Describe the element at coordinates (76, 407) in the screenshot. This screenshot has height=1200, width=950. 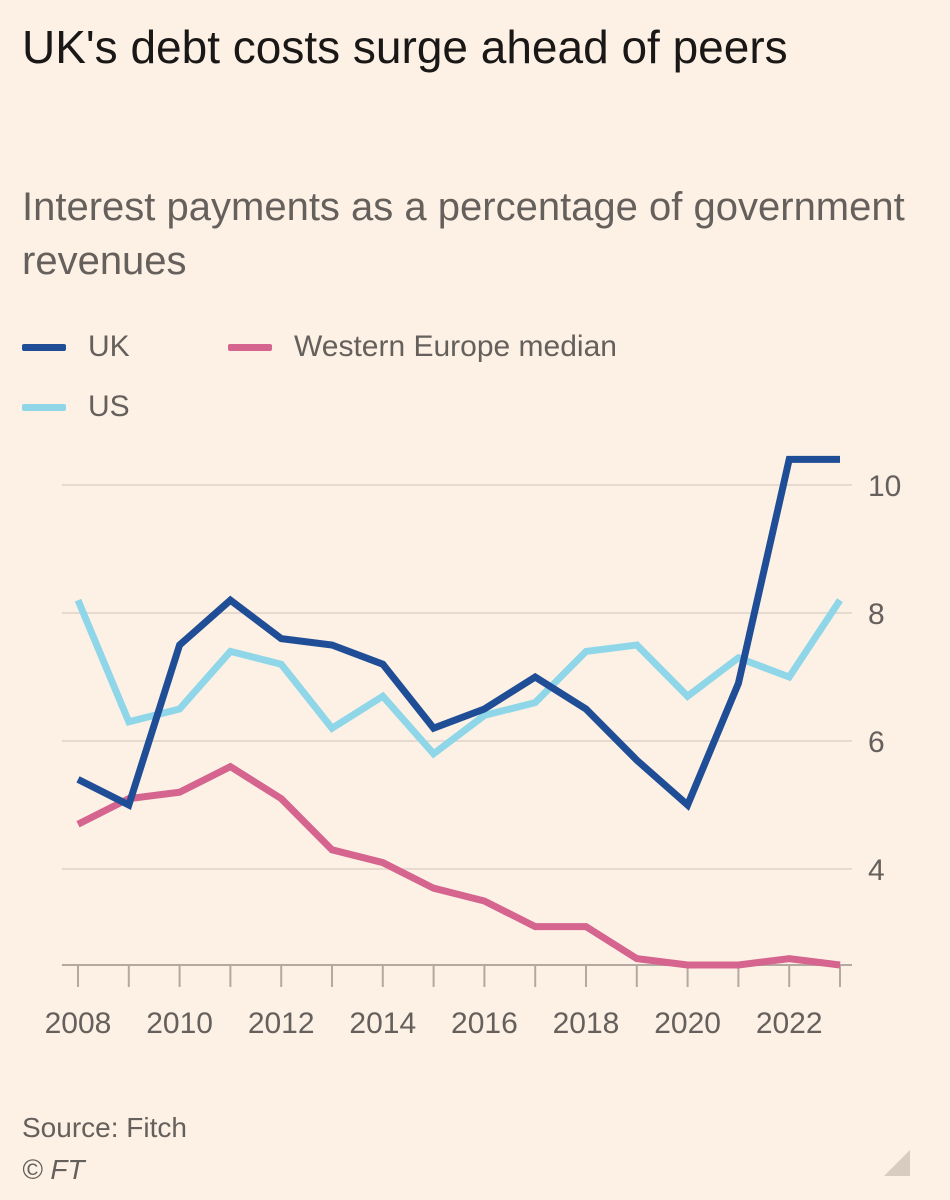
I see `legend-item-us: US` at that location.